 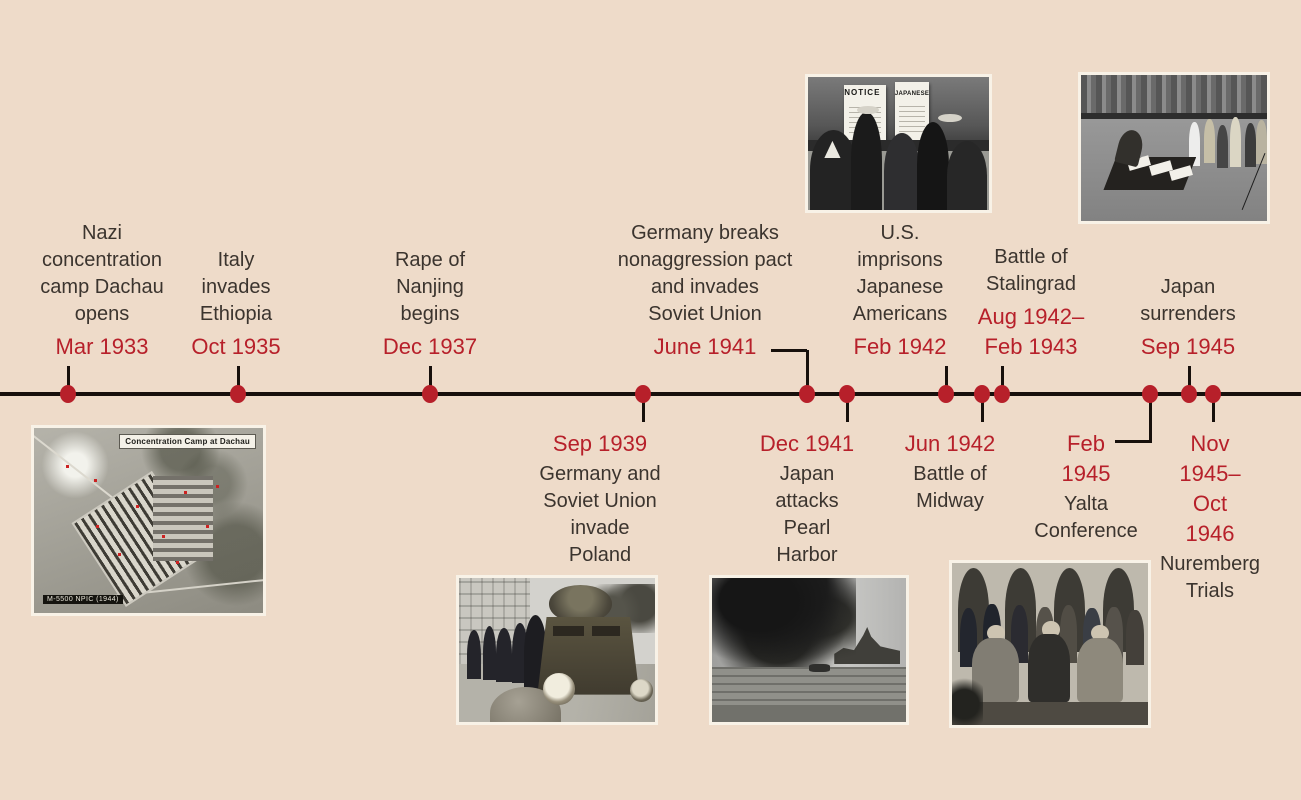 I want to click on tick-nuremberg-trials, so click(x=1213, y=408).